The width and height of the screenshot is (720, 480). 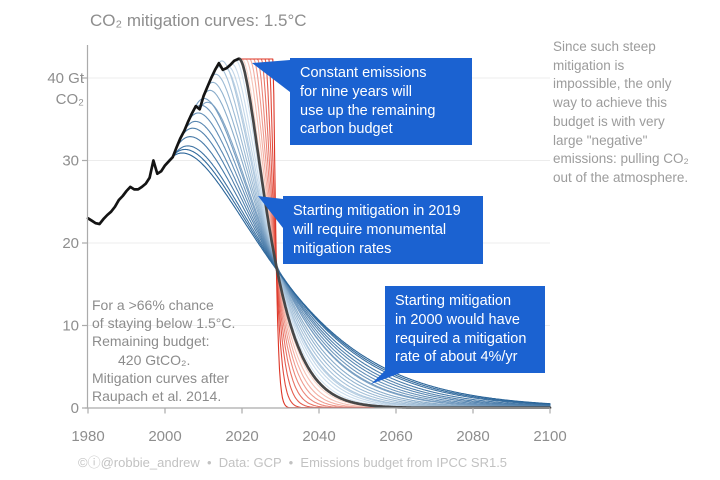 What do you see at coordinates (612, 84) in the screenshot?
I see `negative-note-line: impossible, the only` at bounding box center [612, 84].